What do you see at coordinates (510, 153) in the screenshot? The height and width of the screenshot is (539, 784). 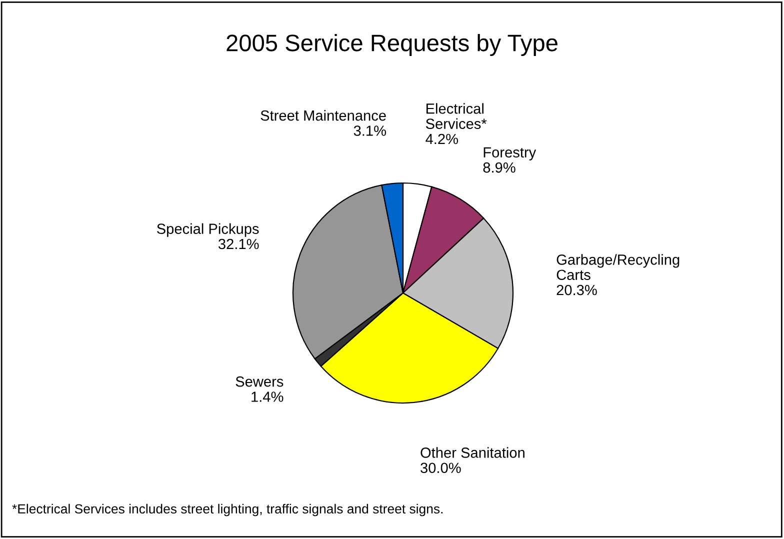 I see `slice-label: Forestry` at bounding box center [510, 153].